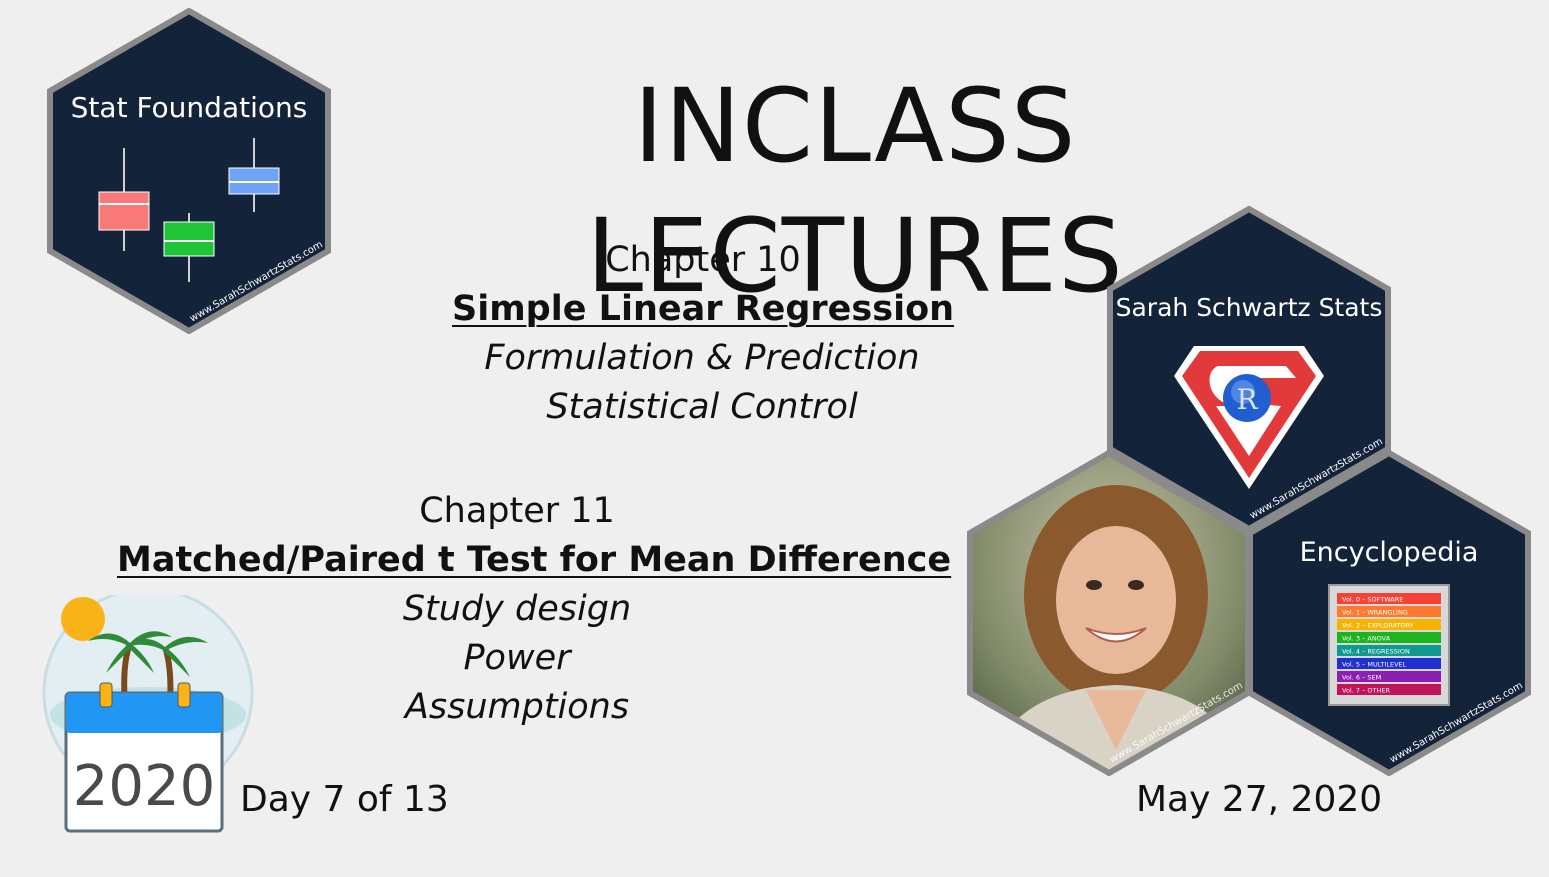  What do you see at coordinates (344, 799) in the screenshot?
I see `day-counter: Day 7 of 13` at bounding box center [344, 799].